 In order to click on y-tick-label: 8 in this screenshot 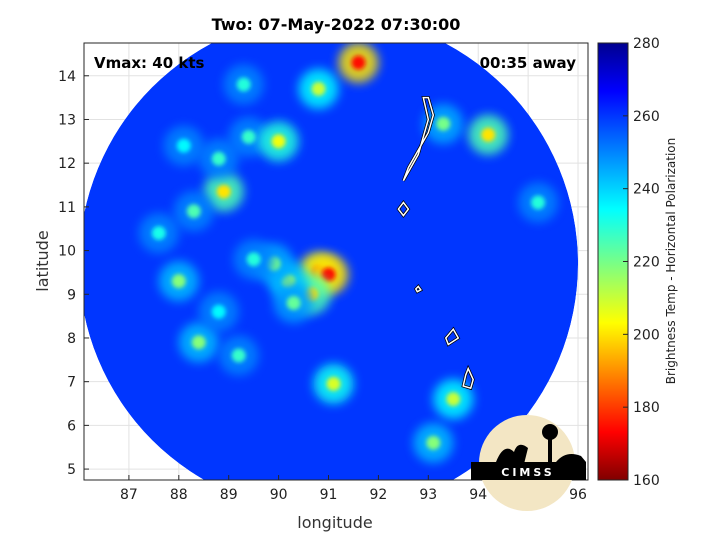, I will do `click(71, 339)`.